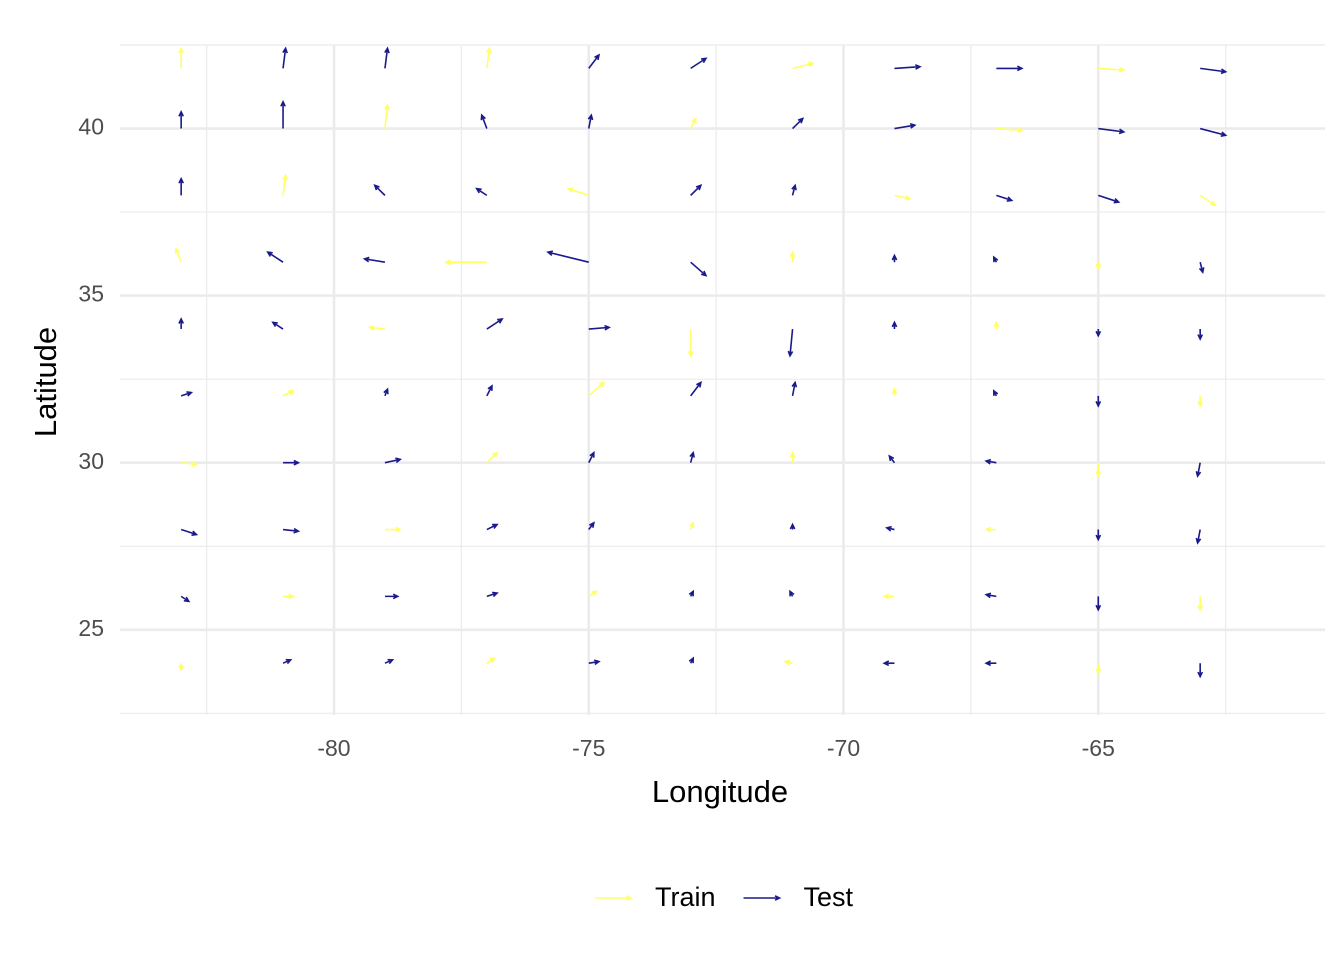 The height and width of the screenshot is (965, 1344). What do you see at coordinates (45, 382) in the screenshot?
I see `y-axis-title: Latitude` at bounding box center [45, 382].